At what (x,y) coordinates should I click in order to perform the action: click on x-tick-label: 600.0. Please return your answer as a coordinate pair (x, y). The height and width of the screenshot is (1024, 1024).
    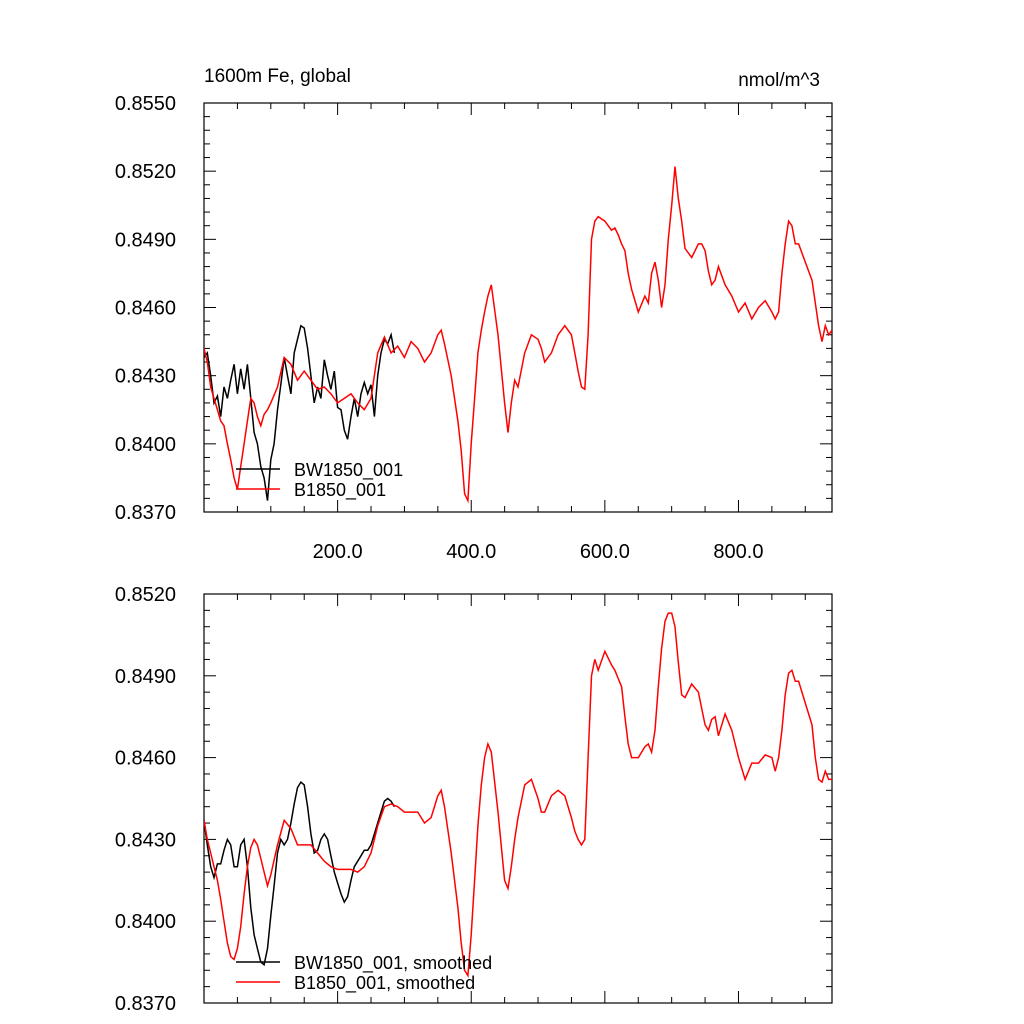
    Looking at the image, I should click on (605, 552).